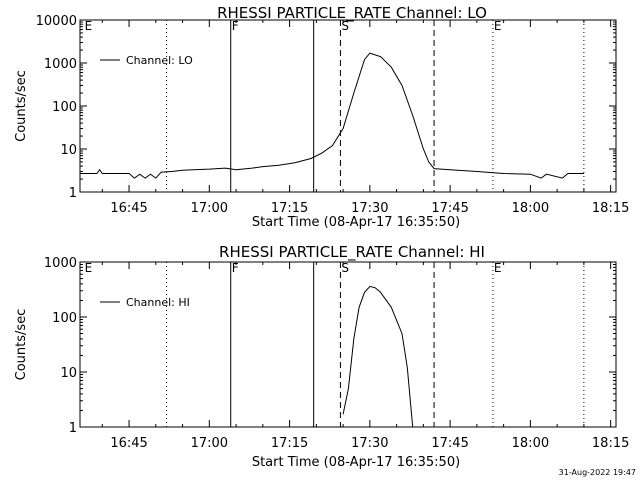 The image size is (640, 480). I want to click on chart-title: RHESSI PARTICLE_RATE Channel: HI, so click(352, 252).